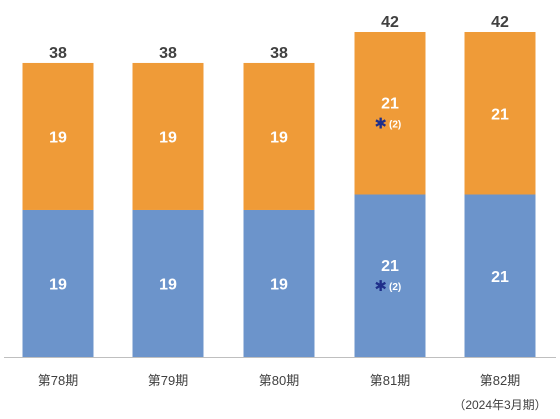 This screenshot has height=419, width=560. What do you see at coordinates (499, 405) in the screenshot?
I see `category-sub-label: （2024年3月期）` at bounding box center [499, 405].